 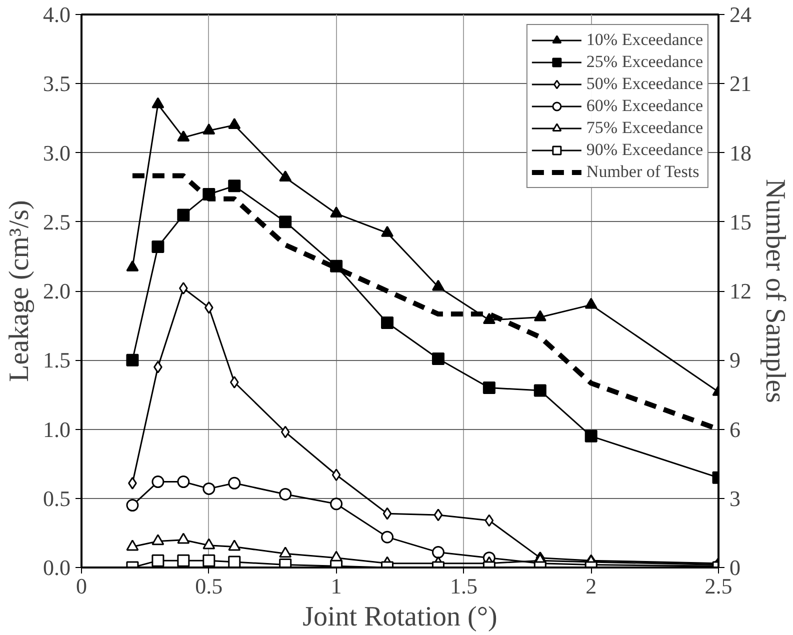 What do you see at coordinates (741, 291) in the screenshot?
I see `y2-tick-label: 12` at bounding box center [741, 291].